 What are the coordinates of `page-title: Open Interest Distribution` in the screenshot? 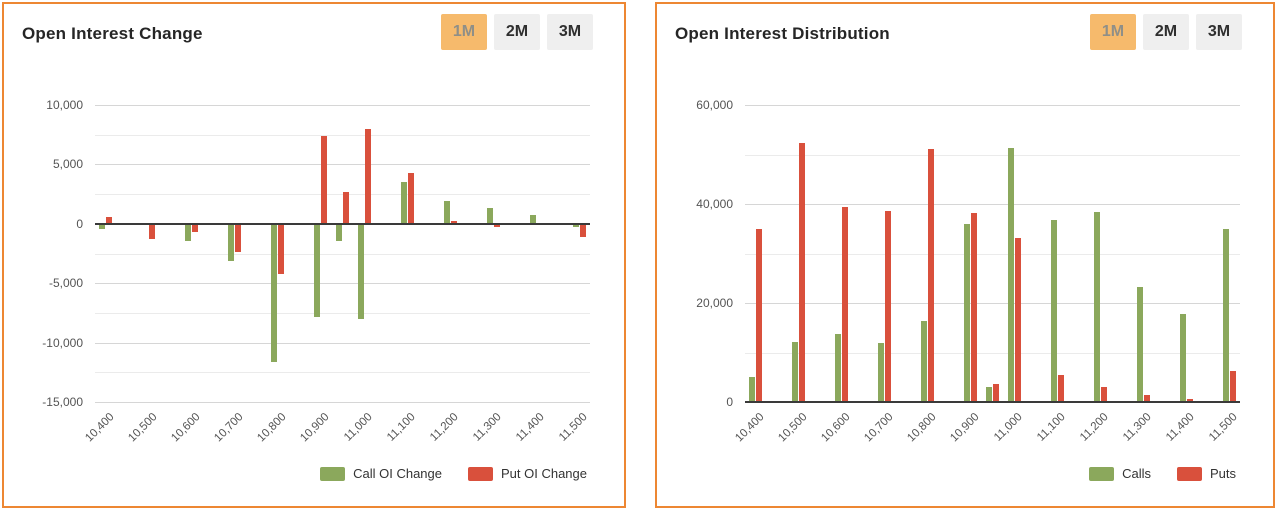 It's located at (782, 33).